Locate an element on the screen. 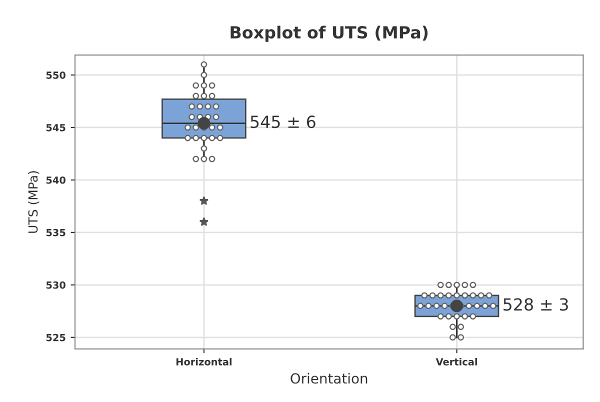 The width and height of the screenshot is (600, 402). y-tick-label: 525 is located at coordinates (56, 338).